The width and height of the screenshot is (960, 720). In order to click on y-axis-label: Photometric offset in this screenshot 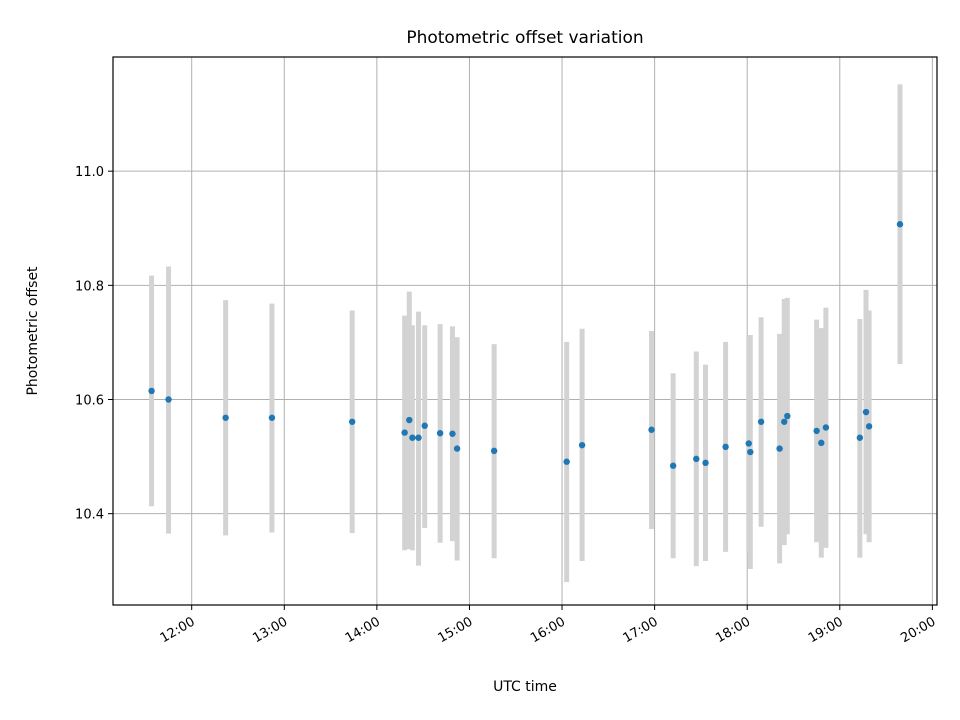, I will do `click(33, 331)`.